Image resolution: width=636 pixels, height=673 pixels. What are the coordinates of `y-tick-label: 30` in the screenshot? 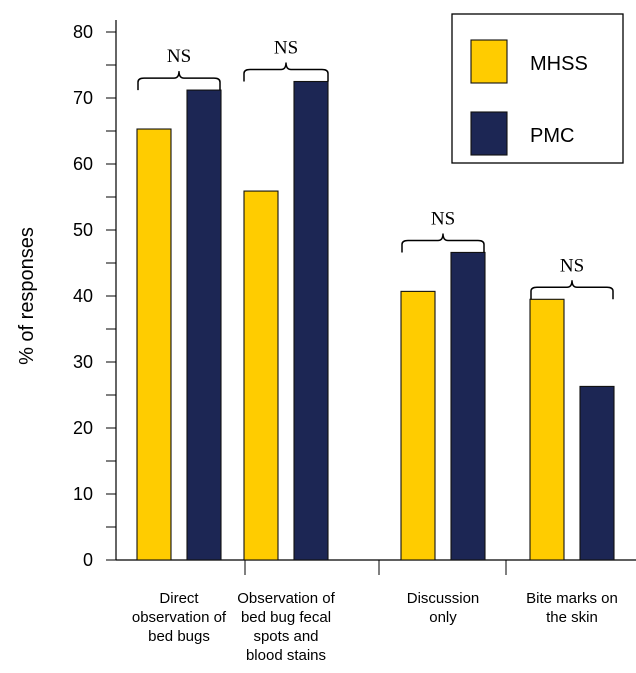 It's located at (83, 362).